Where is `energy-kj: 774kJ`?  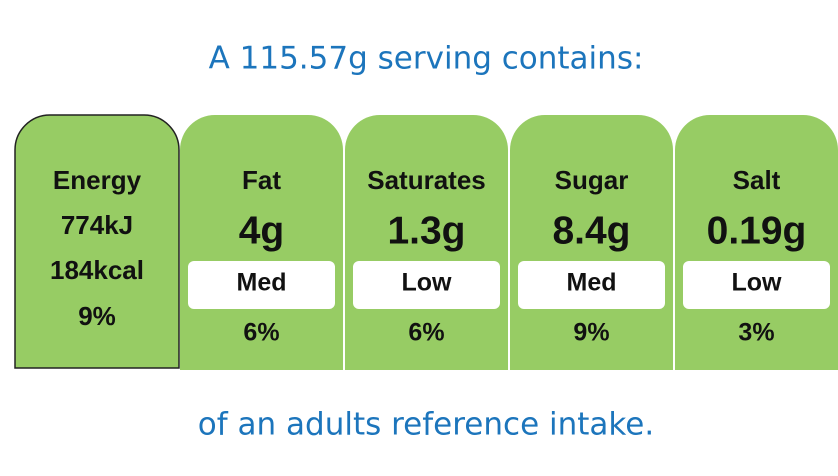 energy-kj: 774kJ is located at coordinates (97, 225).